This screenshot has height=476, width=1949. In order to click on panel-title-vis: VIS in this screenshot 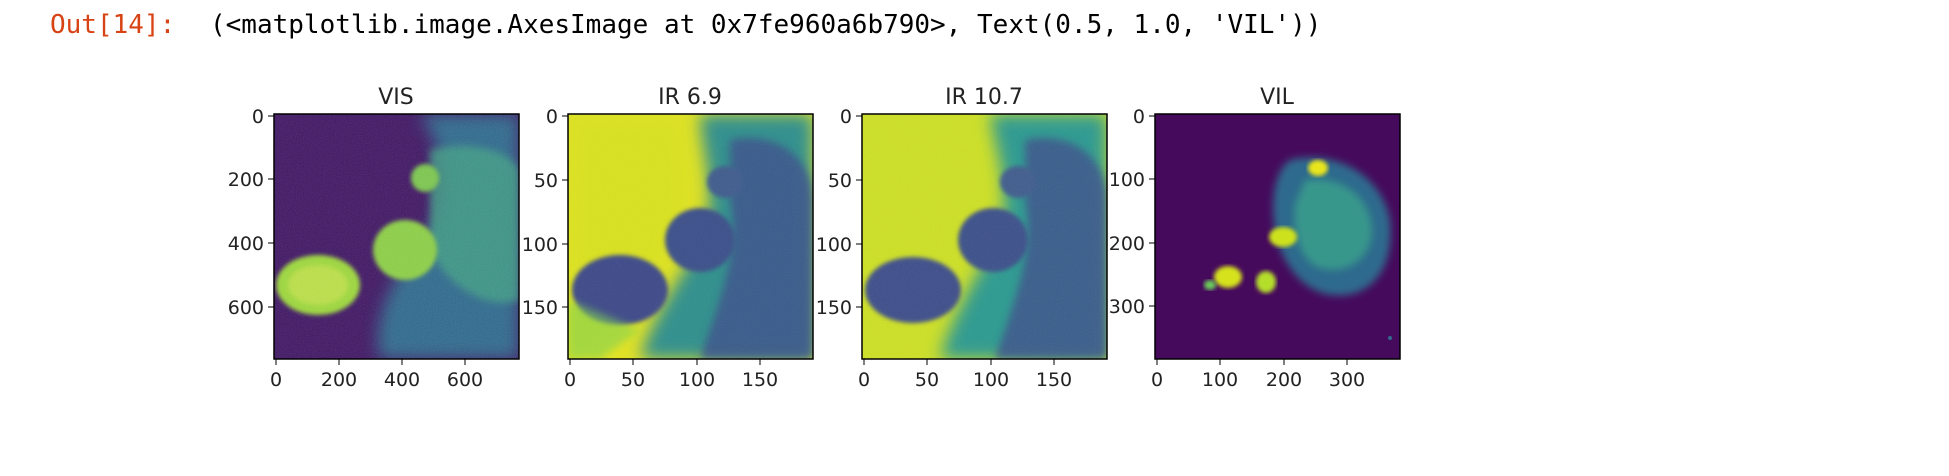, I will do `click(396, 97)`.